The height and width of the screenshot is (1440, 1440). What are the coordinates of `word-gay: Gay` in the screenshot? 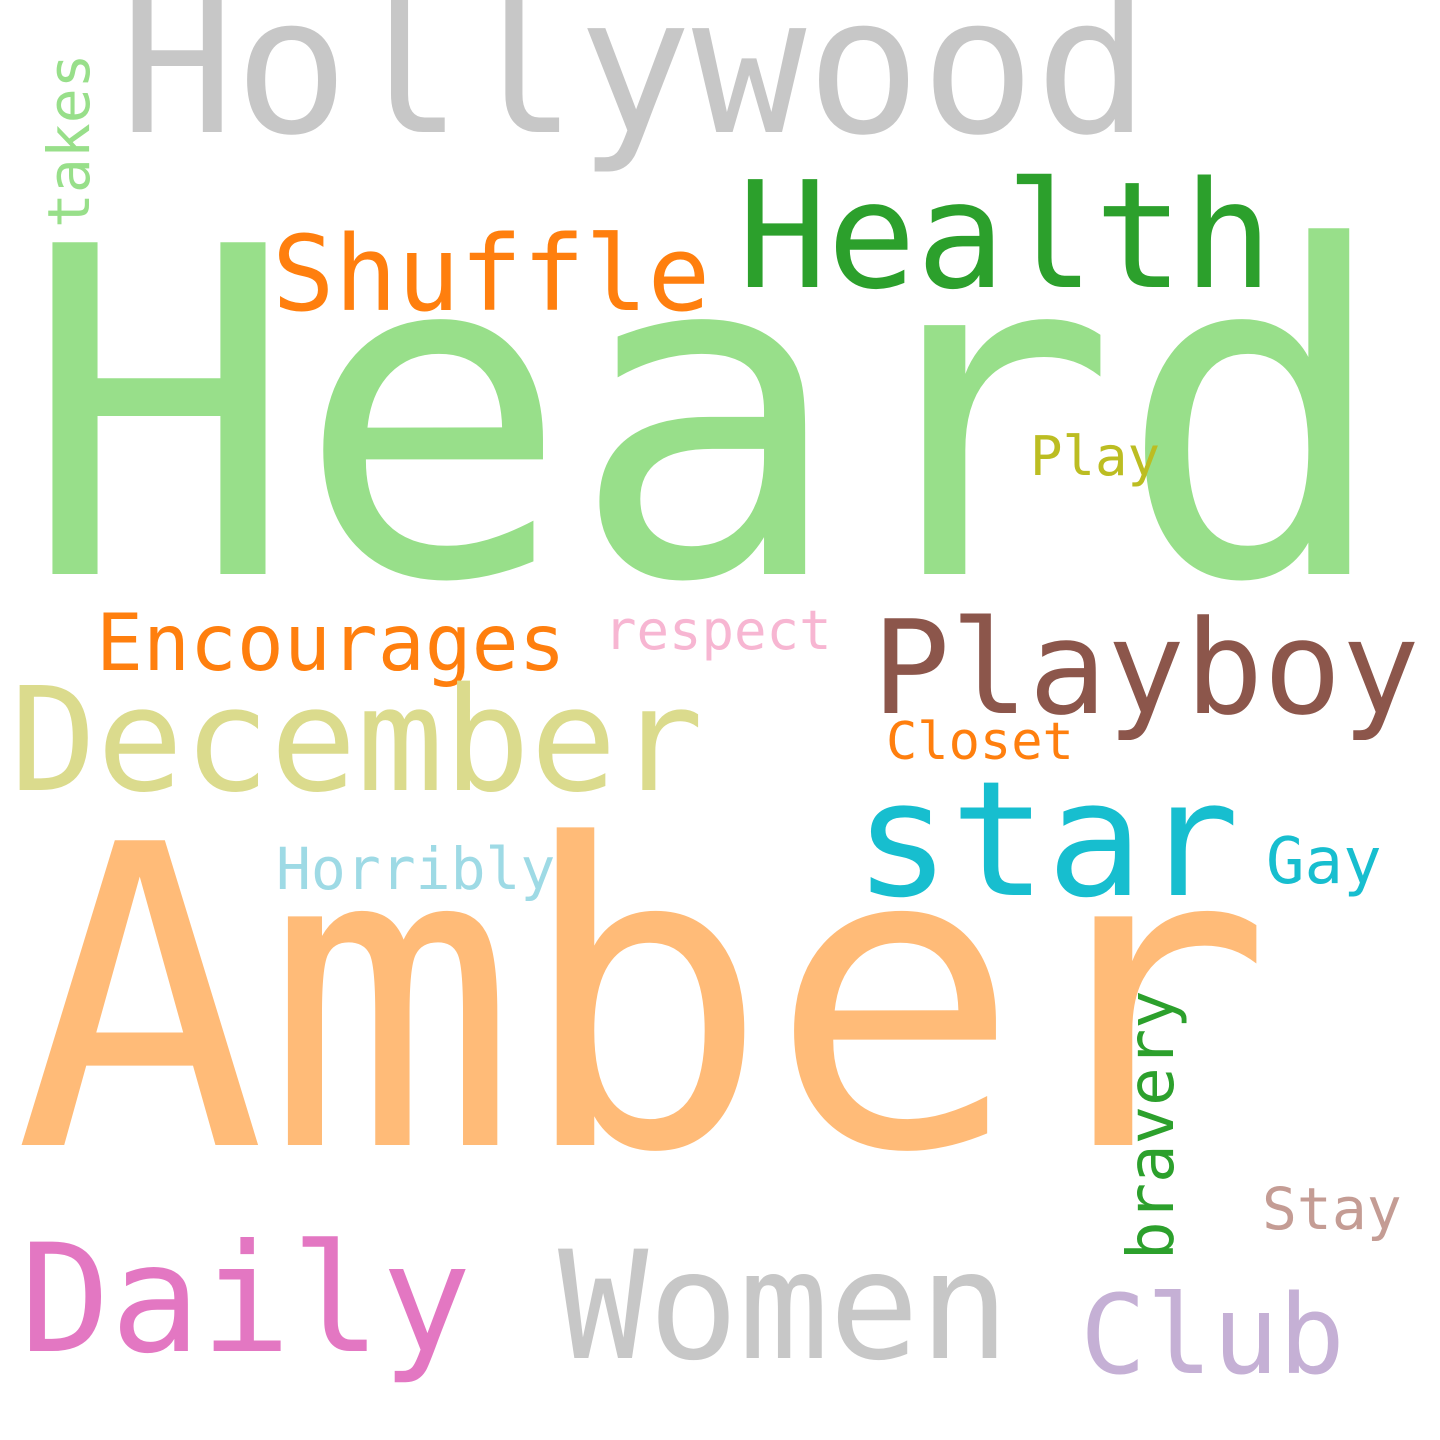 It's located at (1324, 862).